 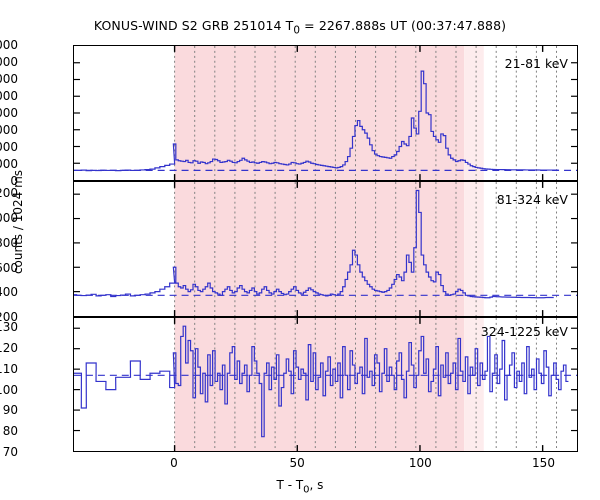 What do you see at coordinates (10, 452) in the screenshot?
I see `y-tick-label: 70` at bounding box center [10, 452].